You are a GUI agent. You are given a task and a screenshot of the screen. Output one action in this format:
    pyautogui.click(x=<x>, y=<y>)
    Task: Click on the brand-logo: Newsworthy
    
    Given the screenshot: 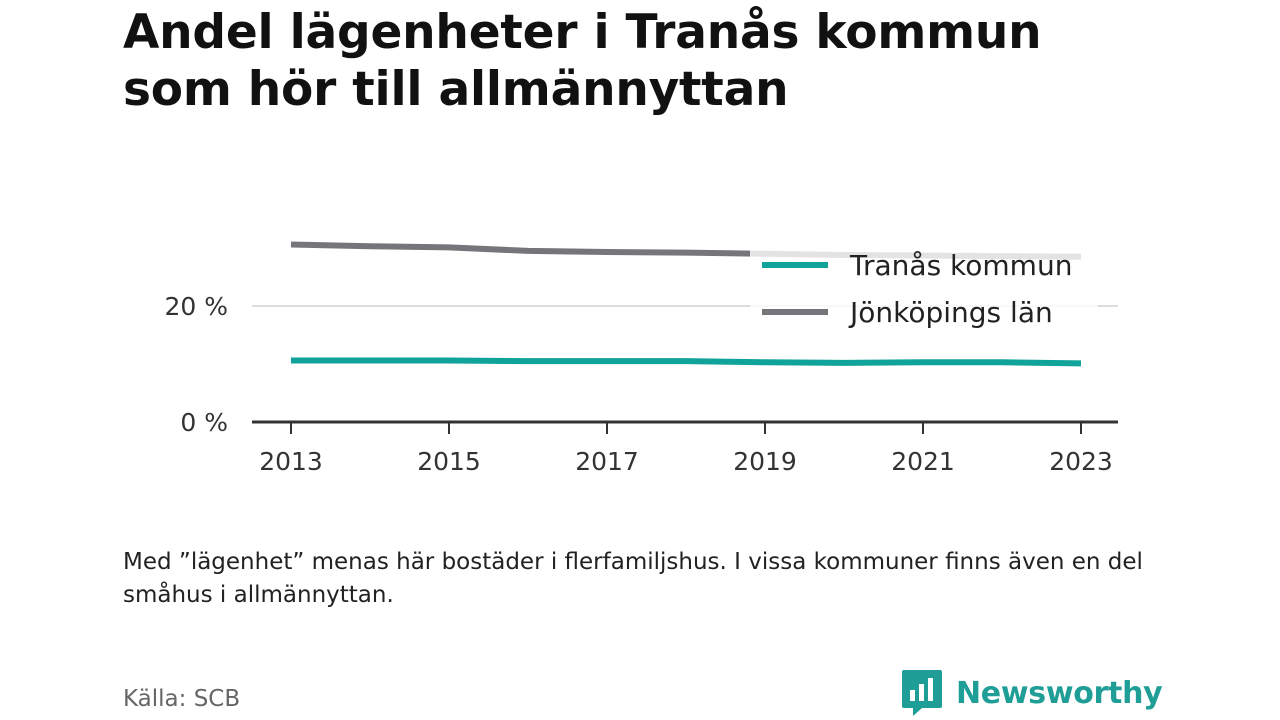 What is the action you would take?
    pyautogui.click(x=1031, y=693)
    